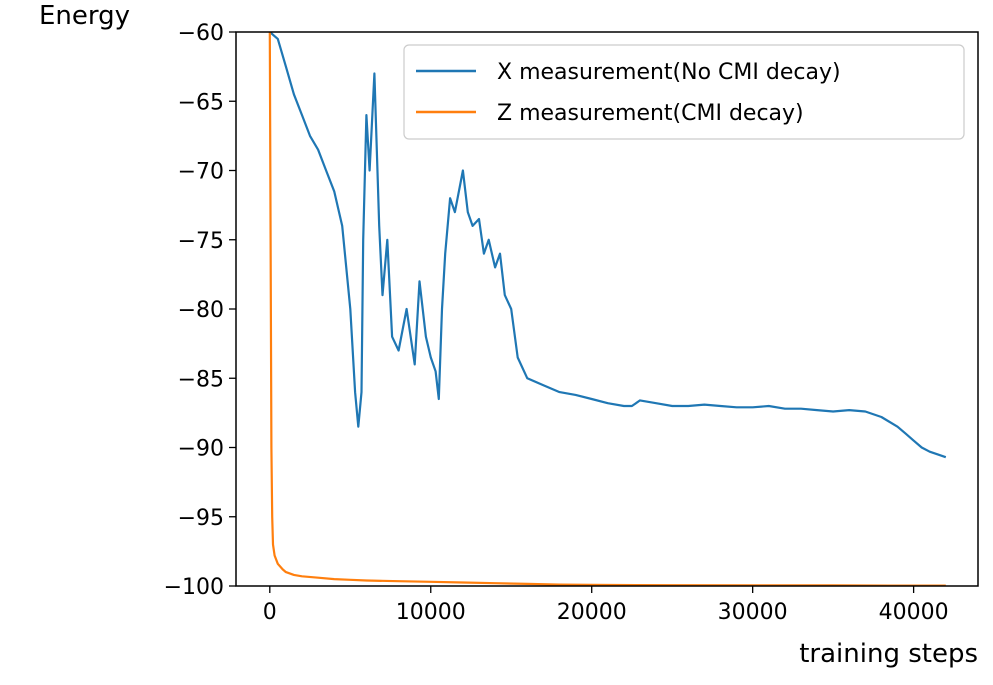 The height and width of the screenshot is (685, 993). I want to click on y-tick-label: −70, so click(201, 172).